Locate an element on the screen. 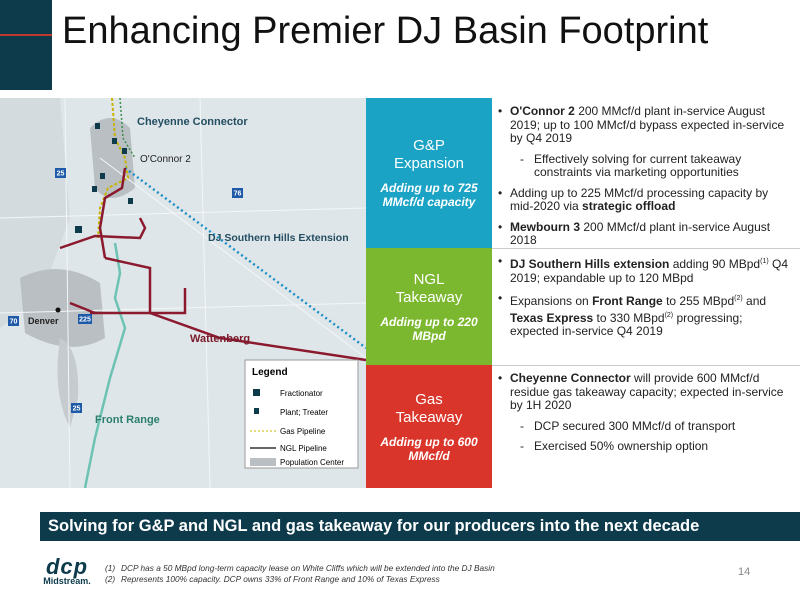 The height and width of the screenshot is (600, 800). logo-tagline: Midstream. is located at coordinates (67, 581).